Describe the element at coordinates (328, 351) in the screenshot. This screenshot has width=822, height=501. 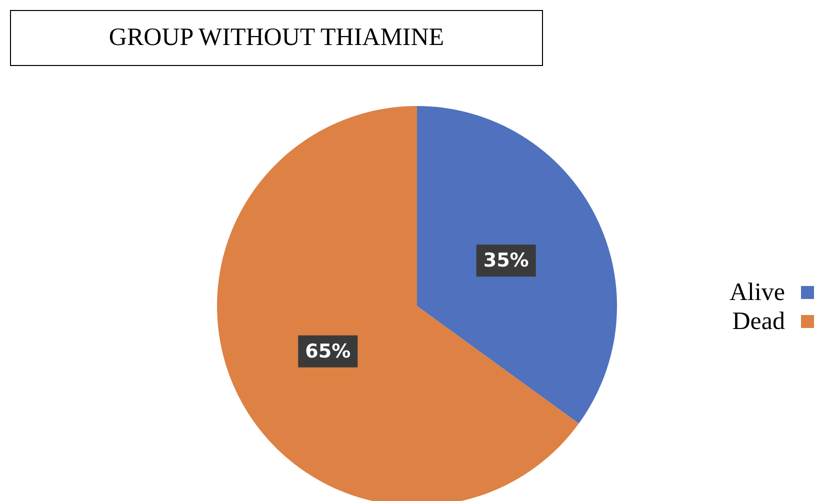
I see `data-label: 65%` at that location.